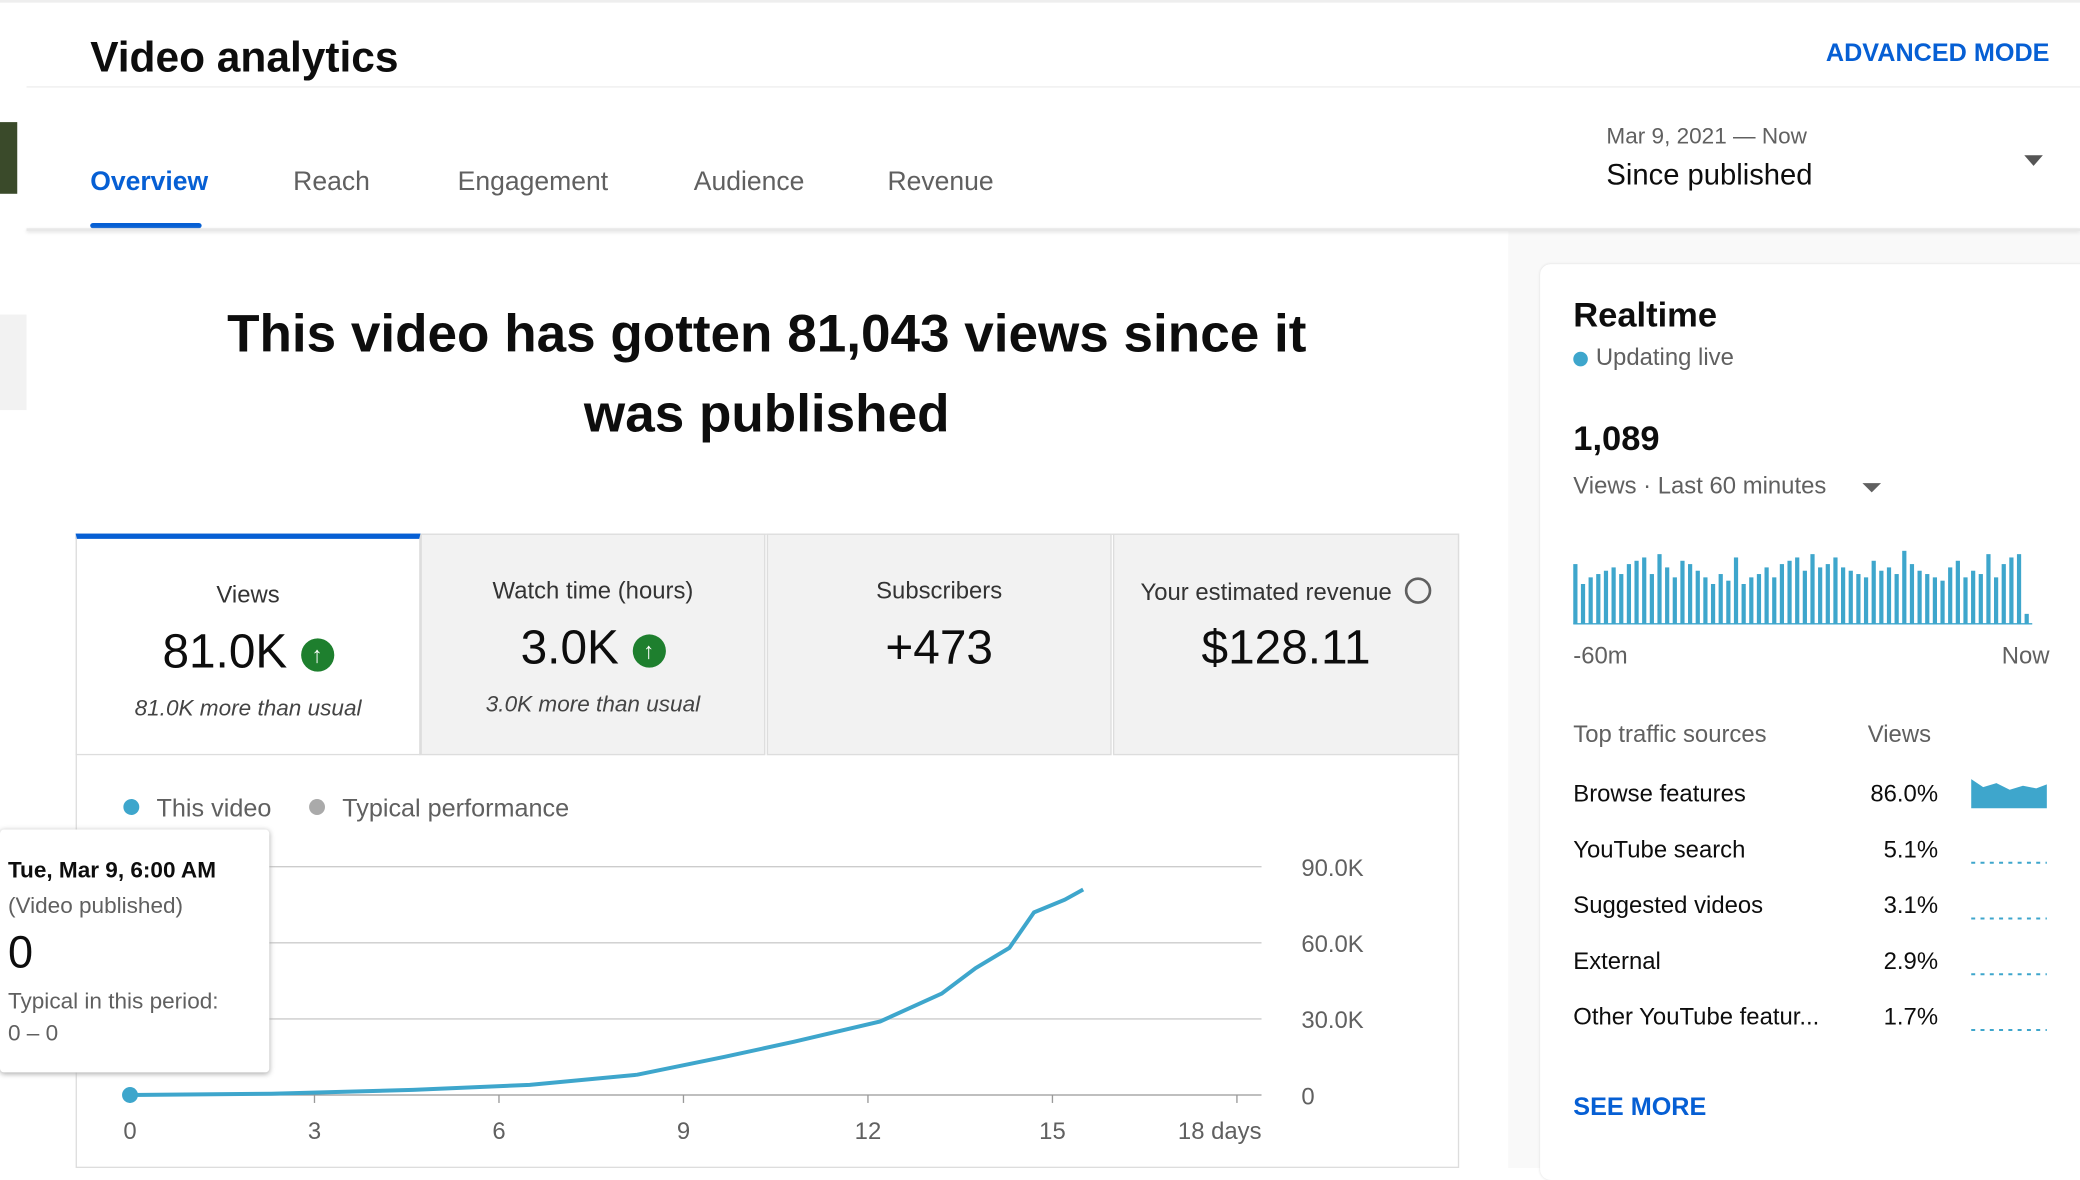 This screenshot has width=2080, height=1180. I want to click on y-tick-label: 0, so click(1307, 1096).